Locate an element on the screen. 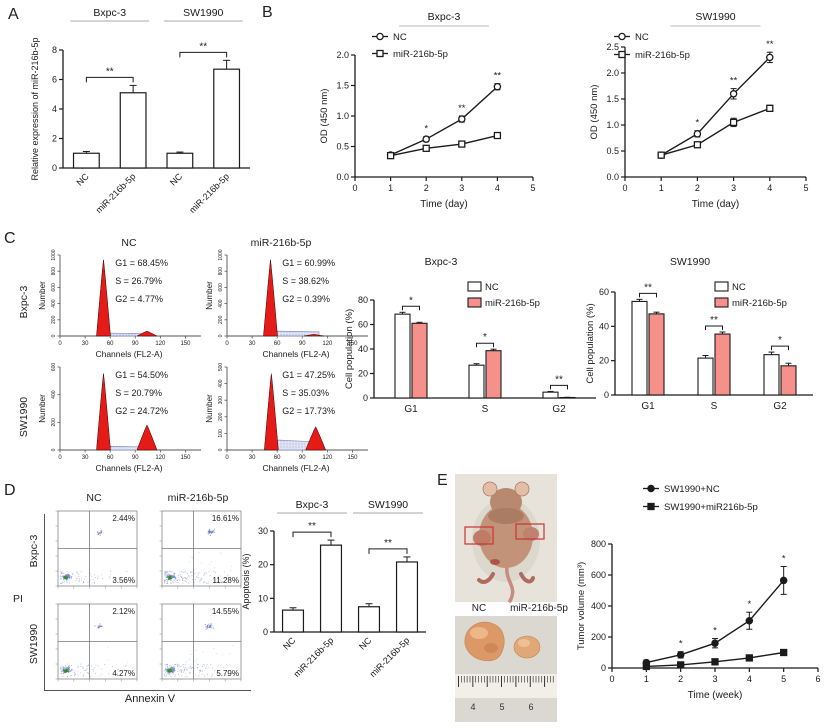  tumor-bulge-left is located at coordinates (482, 538).